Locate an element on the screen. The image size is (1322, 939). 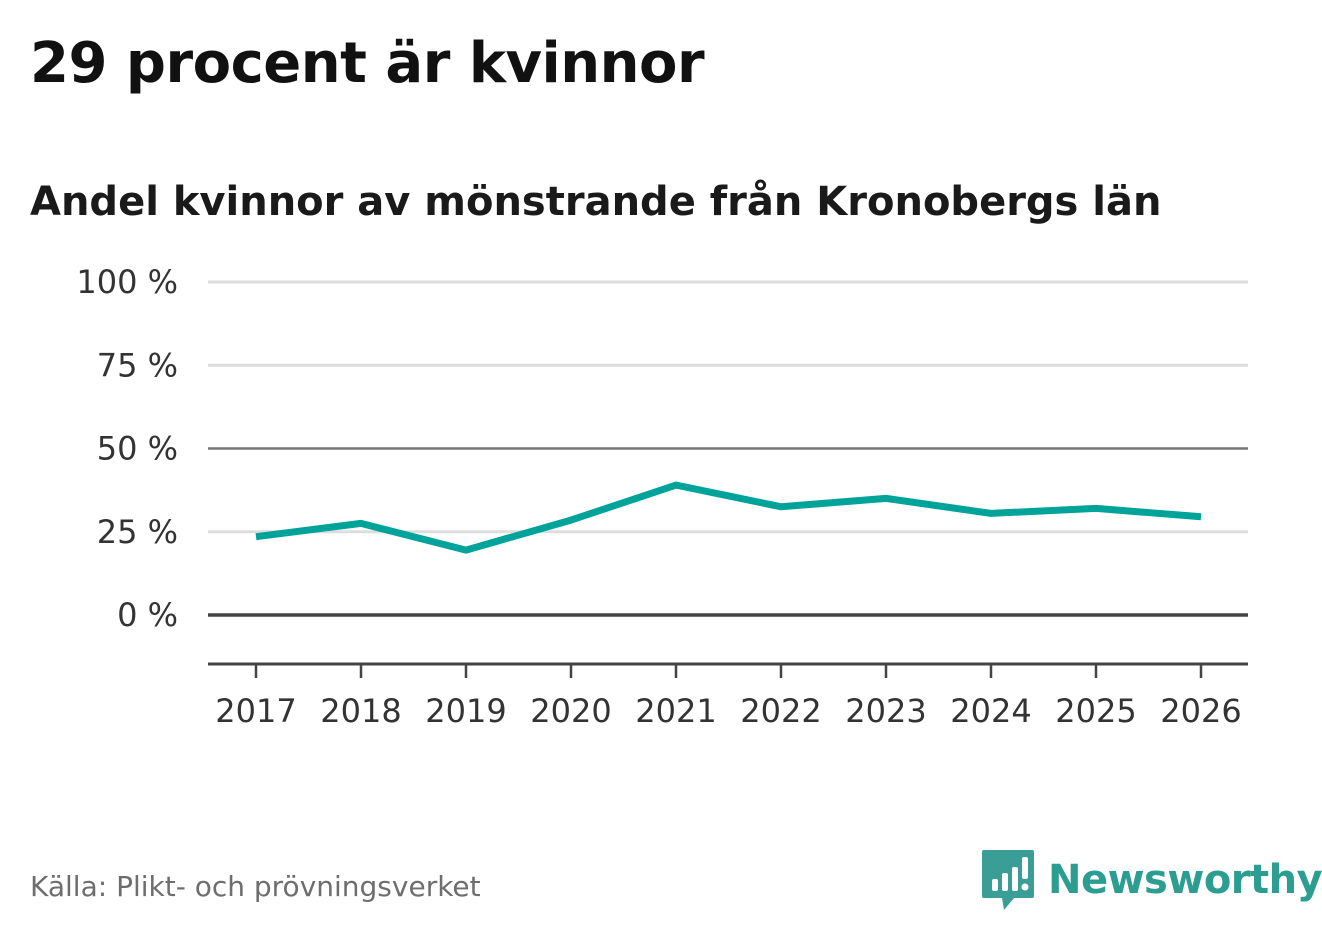
chart-title: 29 procent är kvinnor is located at coordinates (367, 63).